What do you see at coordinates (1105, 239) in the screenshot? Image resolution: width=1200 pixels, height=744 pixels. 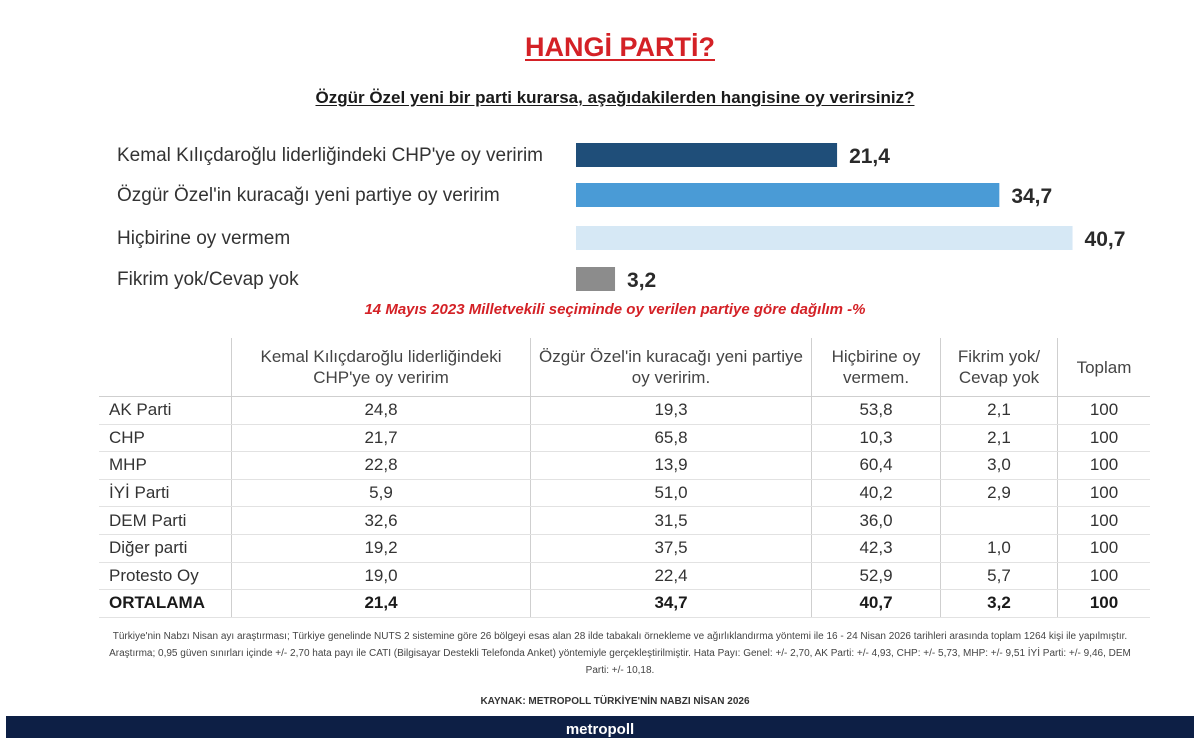 I see `bar-value-label: 40,7` at bounding box center [1105, 239].